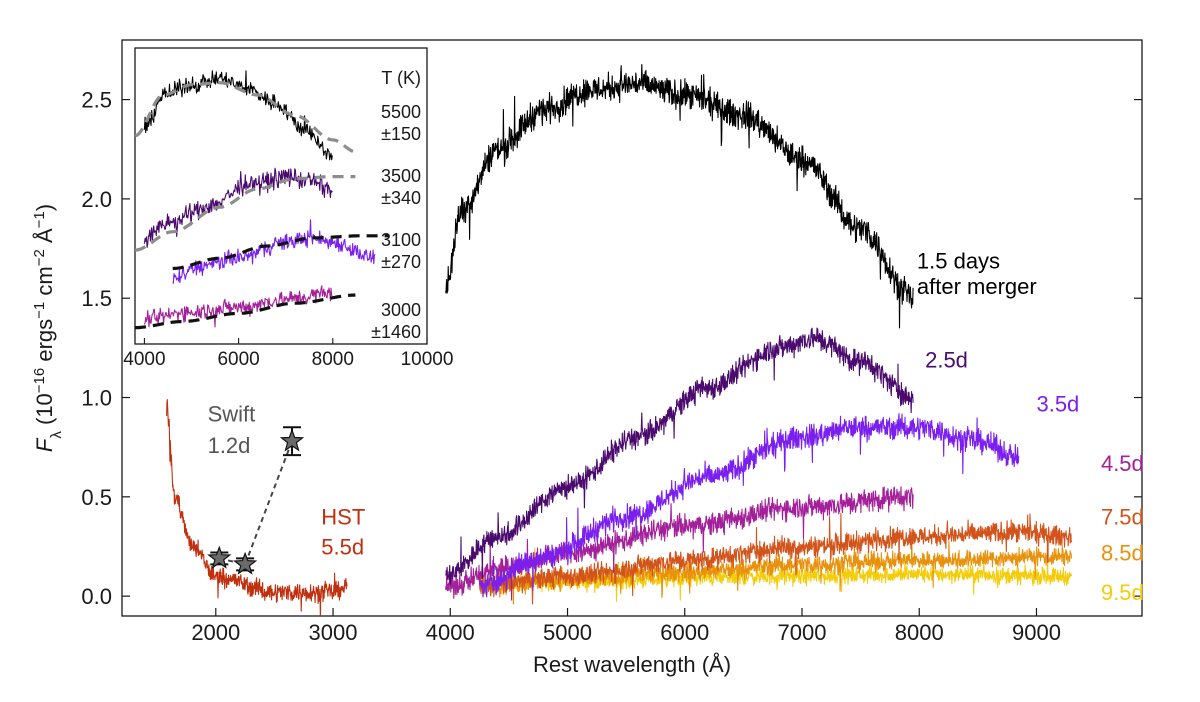 The image size is (1200, 702). I want to click on y-tick-label-1.5: 1.5, so click(96, 298).